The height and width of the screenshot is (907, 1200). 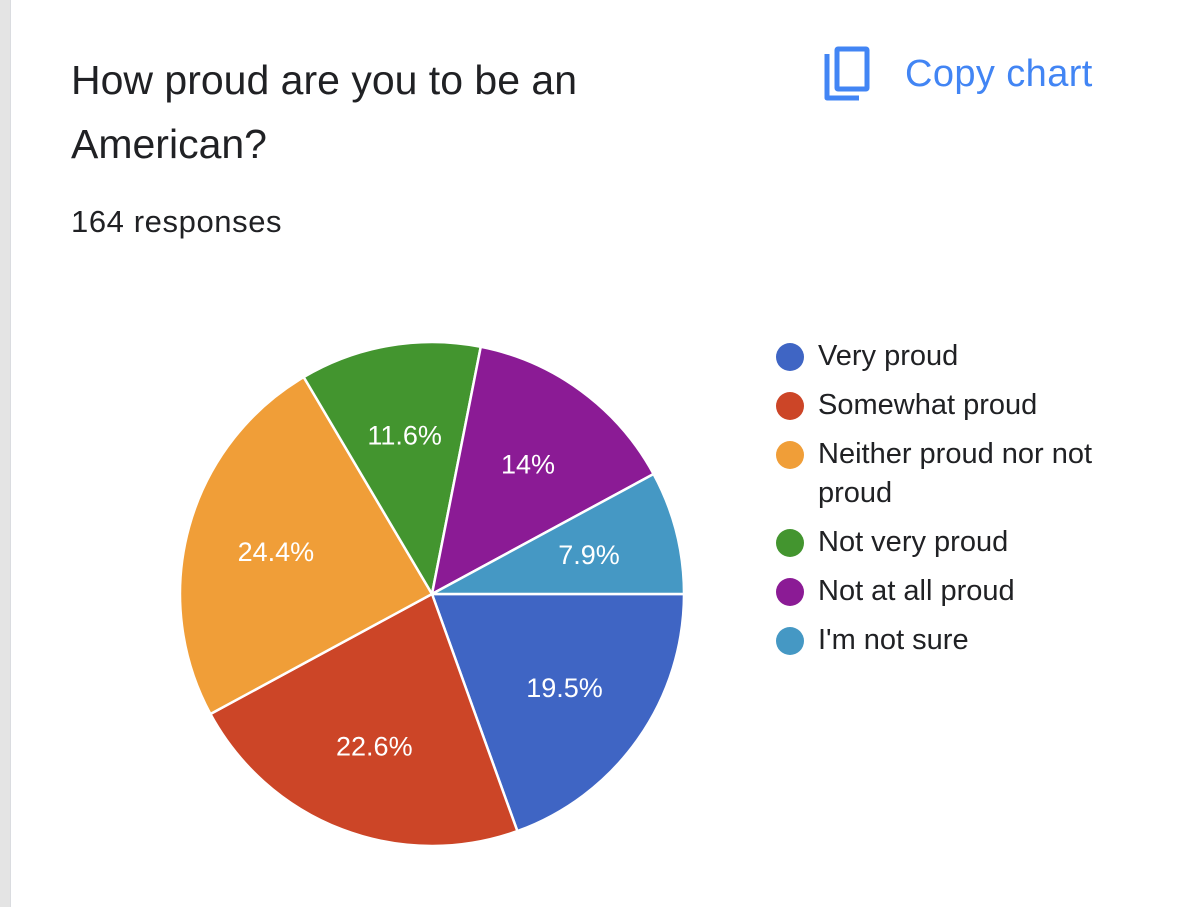 I want to click on slice-label: 7.9%, so click(x=589, y=555).